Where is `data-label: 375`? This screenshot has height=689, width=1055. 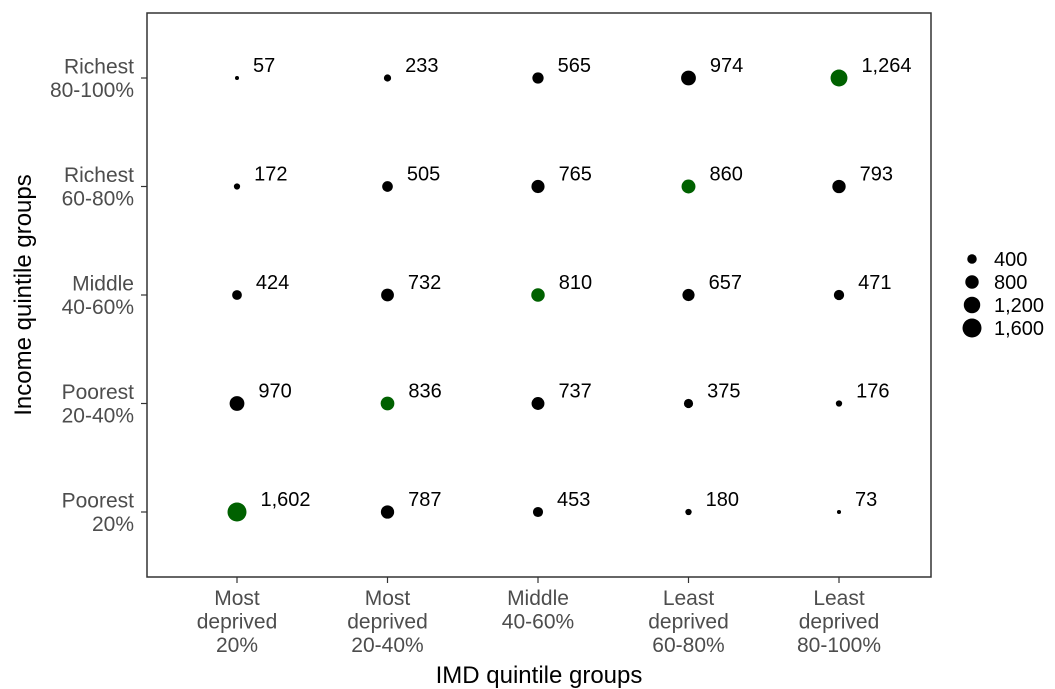
data-label: 375 is located at coordinates (723, 392).